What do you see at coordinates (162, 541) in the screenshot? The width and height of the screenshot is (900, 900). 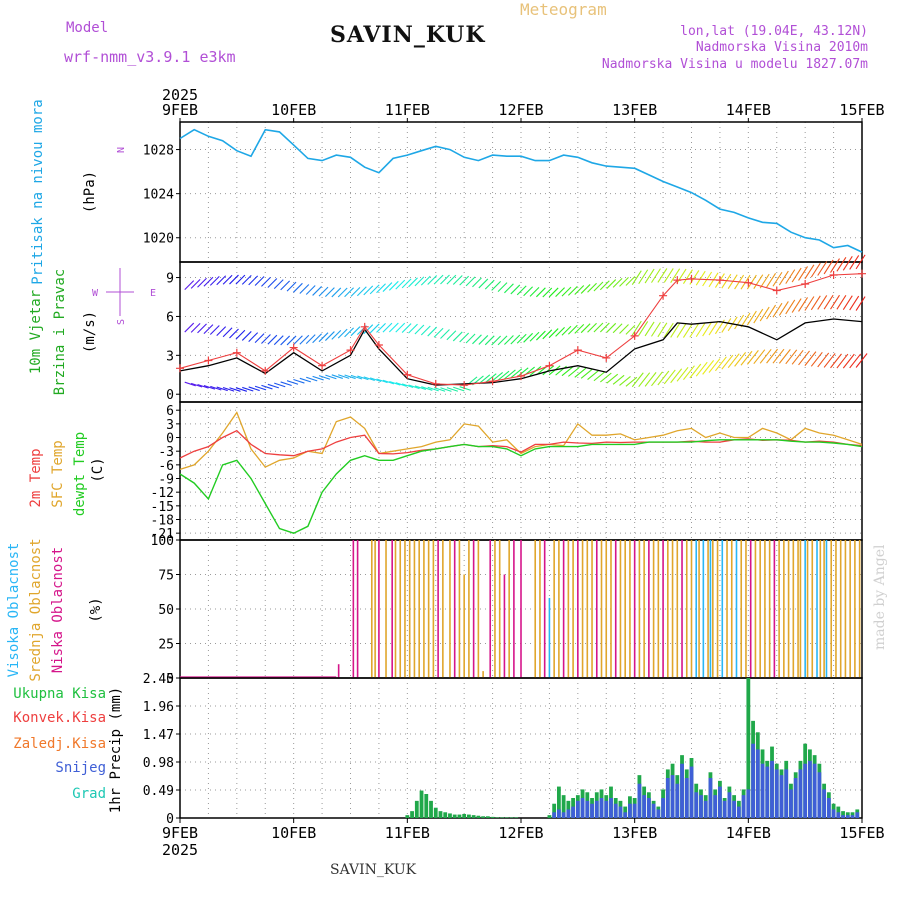 I see `clouds-y-tick-label: 100` at bounding box center [162, 541].